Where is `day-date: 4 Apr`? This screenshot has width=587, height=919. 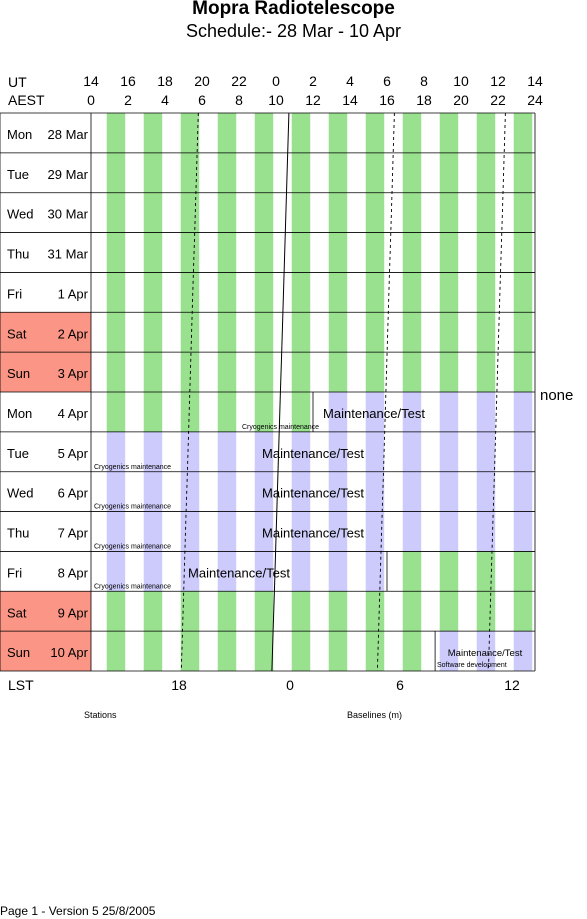 day-date: 4 Apr is located at coordinates (73, 413).